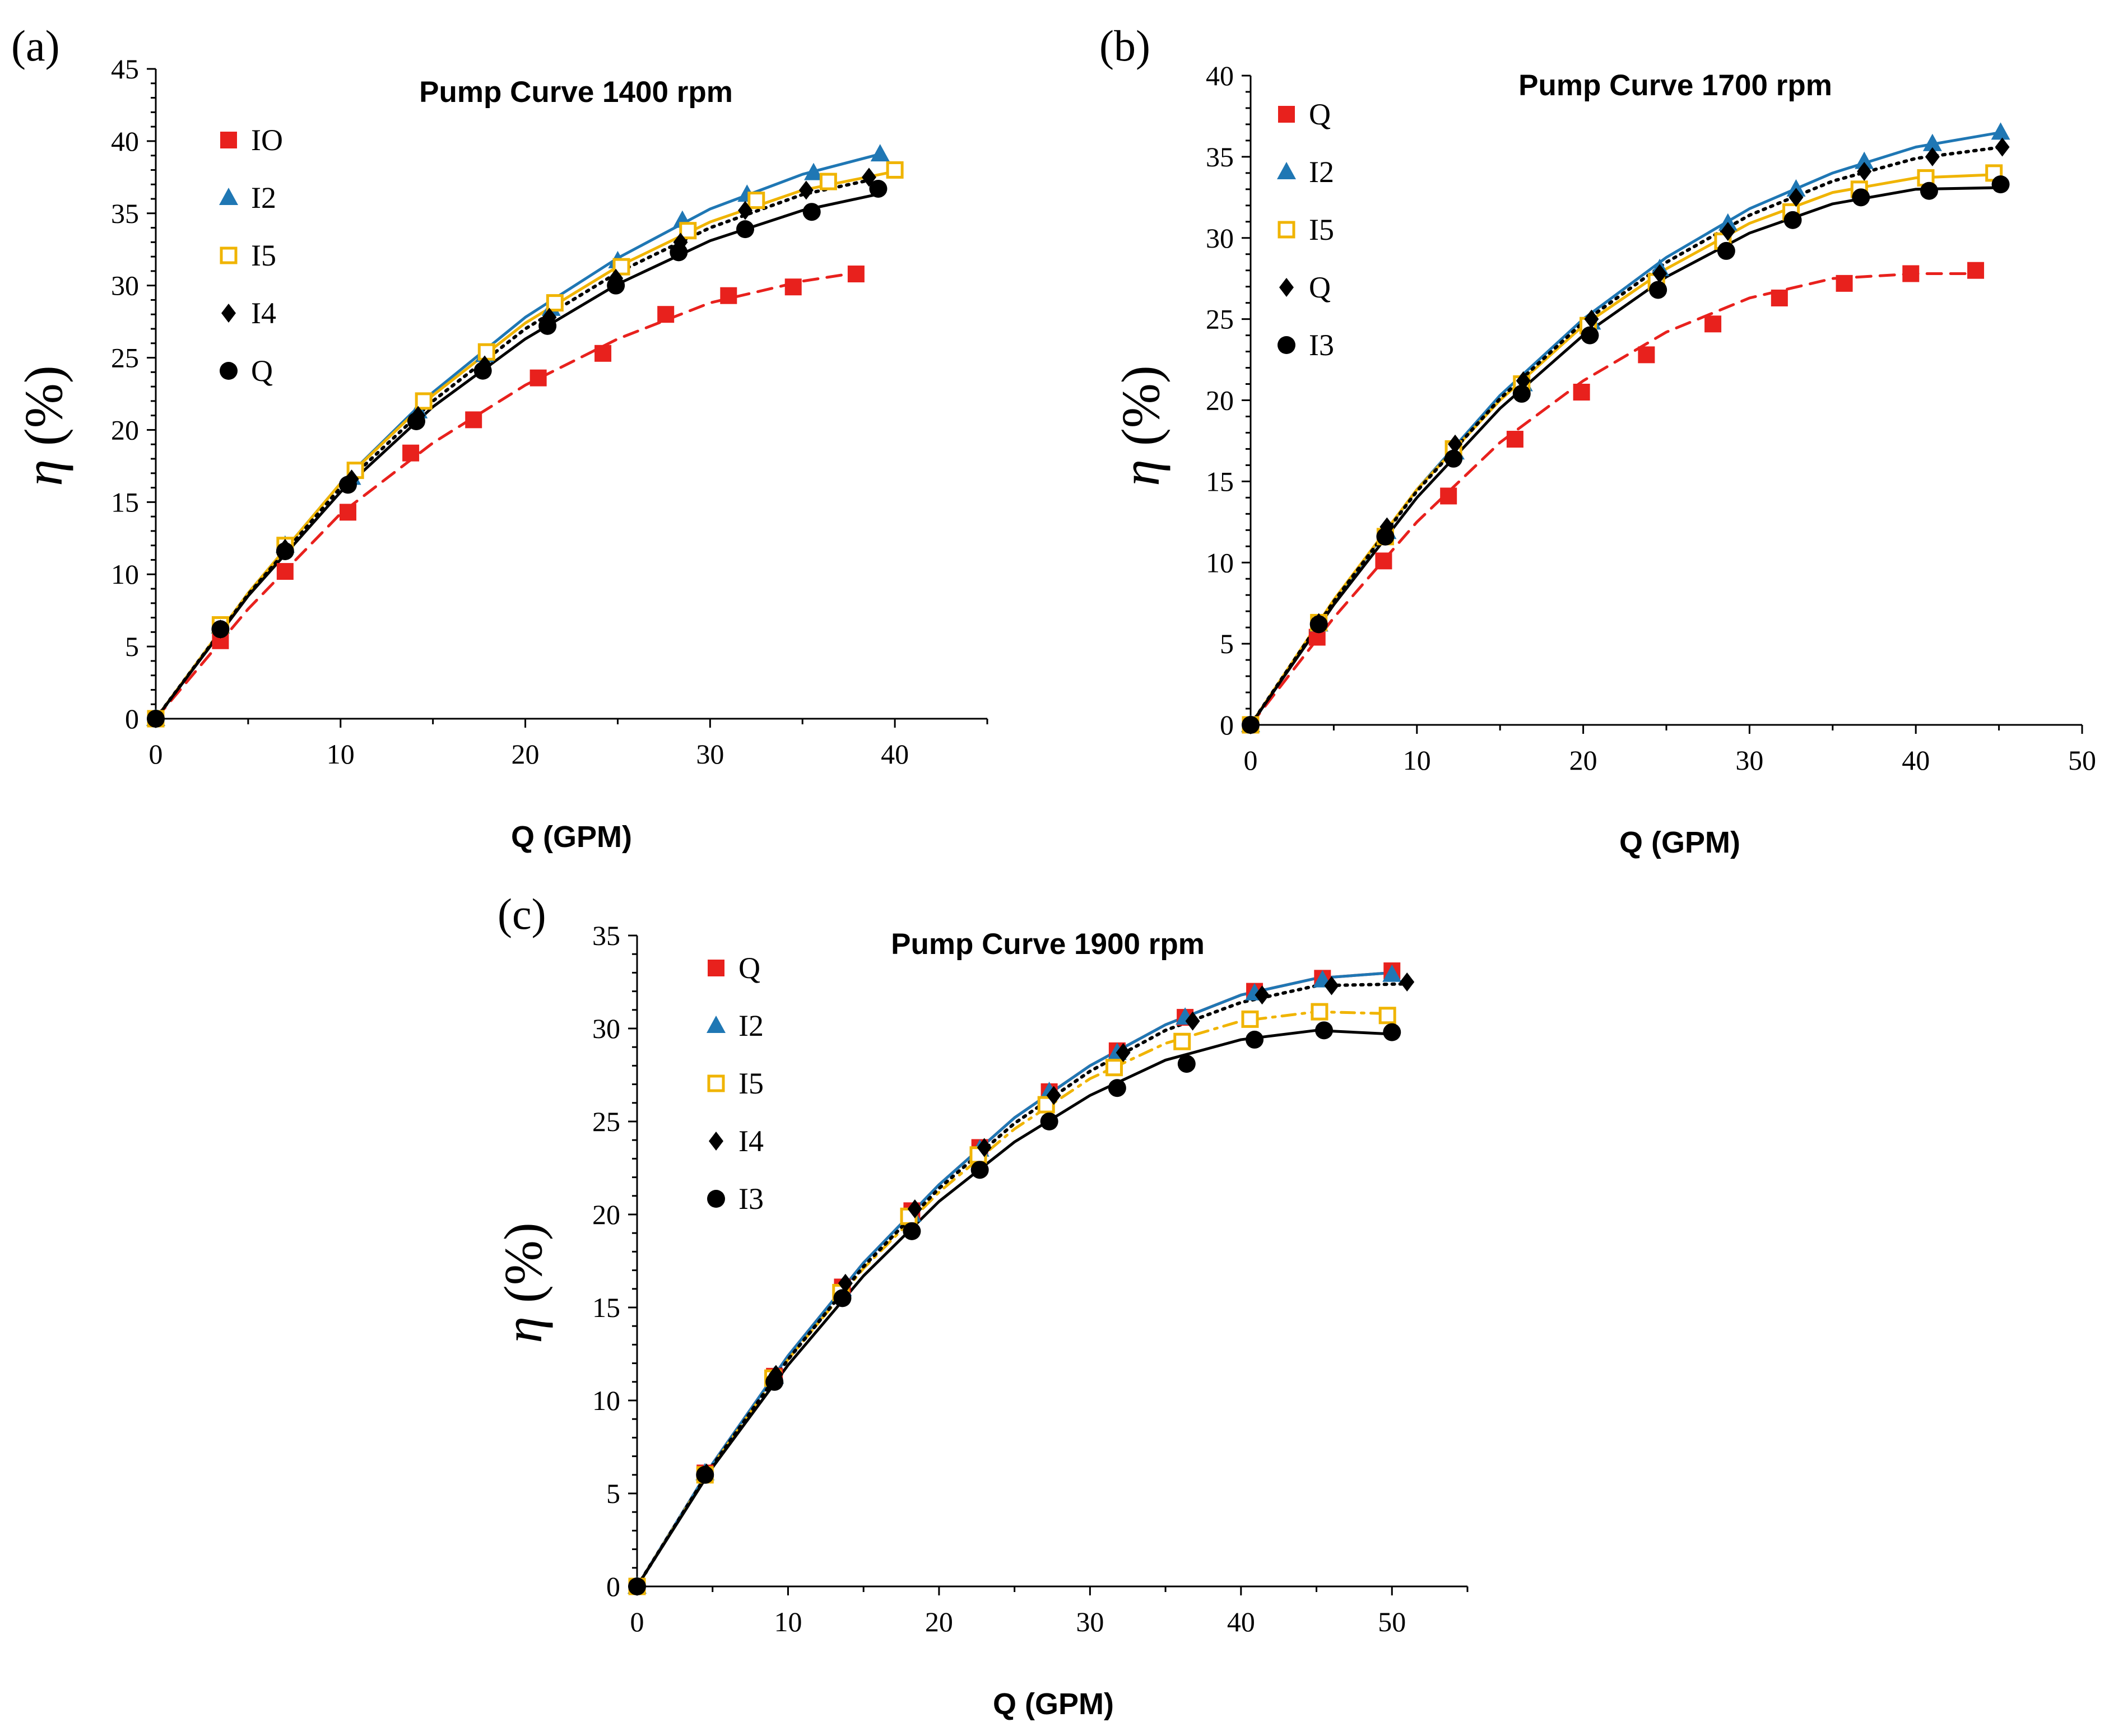 This screenshot has width=2109, height=1736. Describe the element at coordinates (1227, 725) in the screenshot. I see `y-tick-label: 0` at that location.